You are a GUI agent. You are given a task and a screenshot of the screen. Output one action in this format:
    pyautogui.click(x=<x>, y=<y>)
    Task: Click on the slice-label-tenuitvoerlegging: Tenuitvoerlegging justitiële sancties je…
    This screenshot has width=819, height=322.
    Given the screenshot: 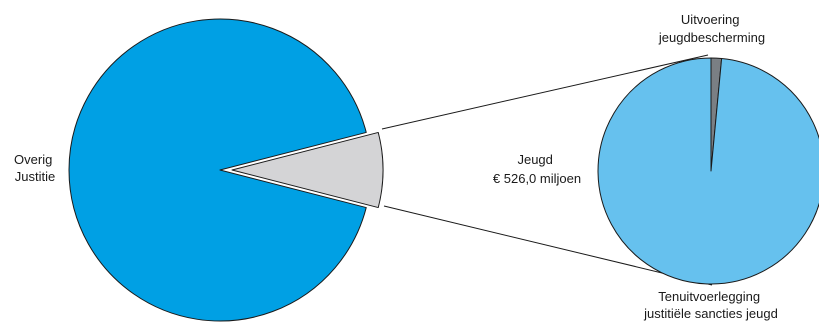 What is the action you would take?
    pyautogui.click(x=710, y=305)
    